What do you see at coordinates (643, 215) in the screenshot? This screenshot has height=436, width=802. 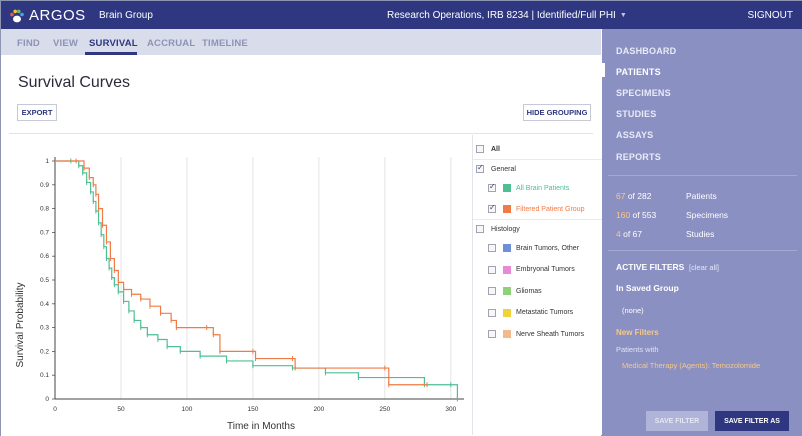 I see `stat-specimens-total: of 553` at bounding box center [643, 215].